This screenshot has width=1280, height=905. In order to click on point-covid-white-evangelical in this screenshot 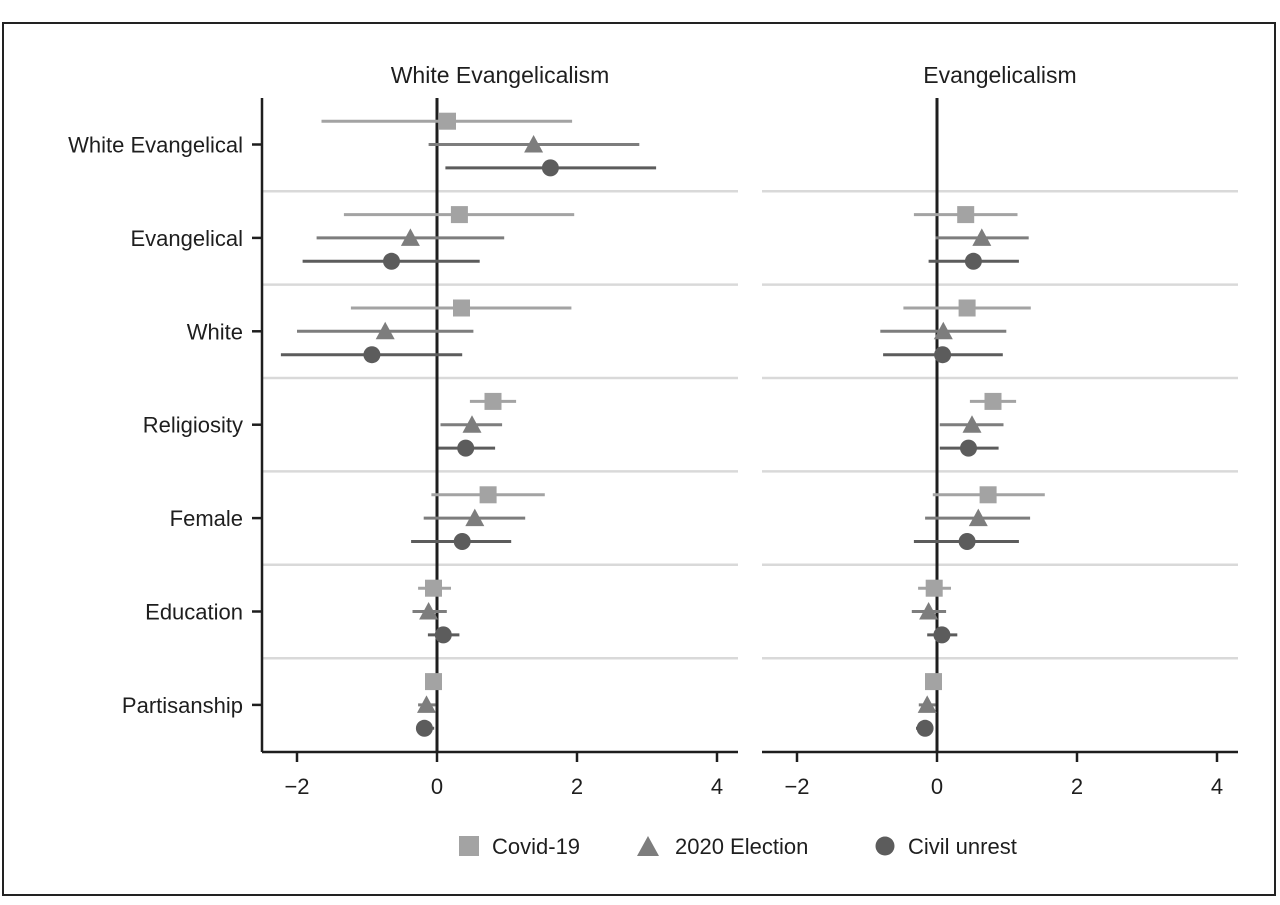, I will do `click(447, 121)`.